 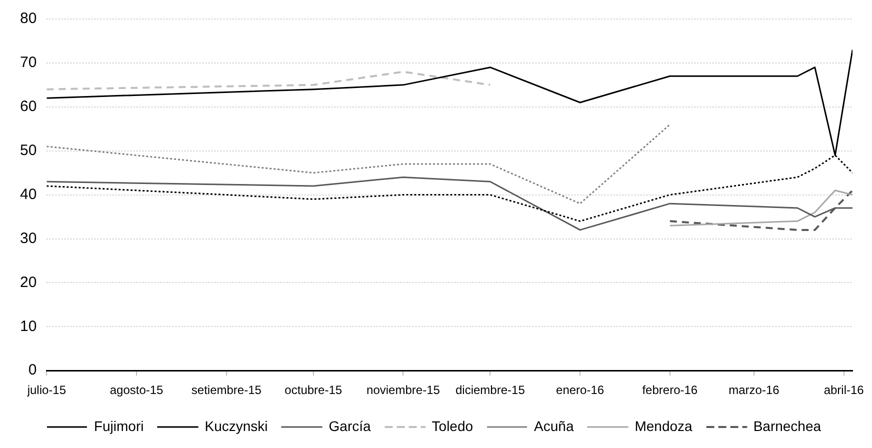 What do you see at coordinates (453, 426) in the screenshot?
I see `legend-label: Toledo` at bounding box center [453, 426].